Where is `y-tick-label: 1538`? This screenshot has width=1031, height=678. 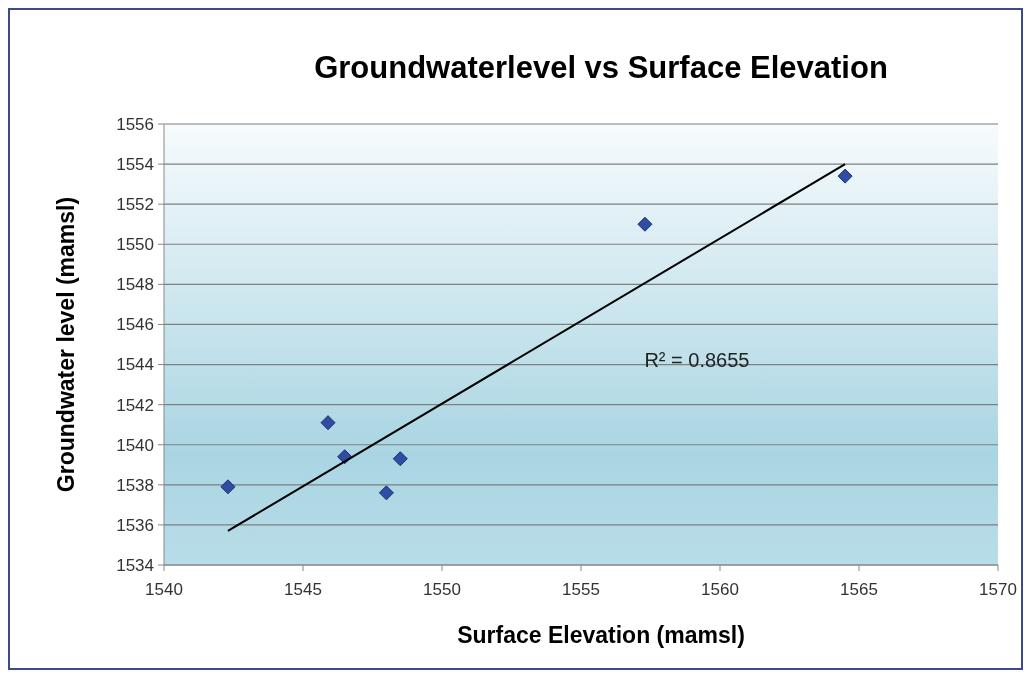
y-tick-label: 1538 is located at coordinates (135, 485).